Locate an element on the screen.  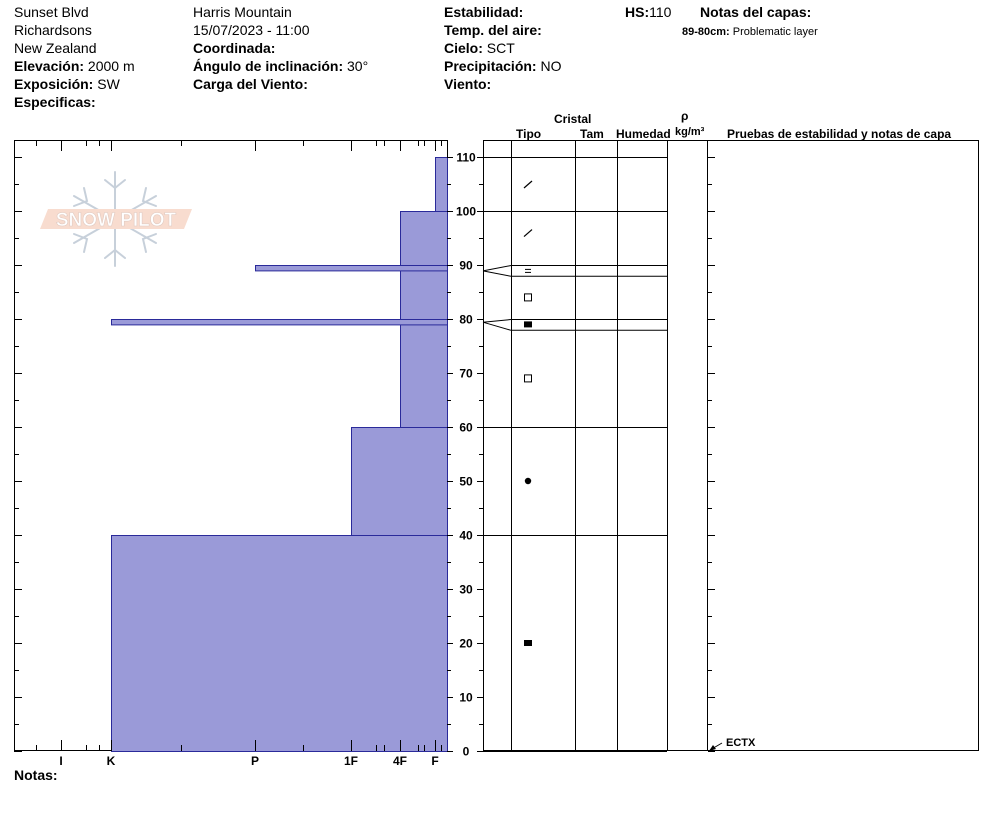
y-tick-label: 40 is located at coordinates (466, 536).